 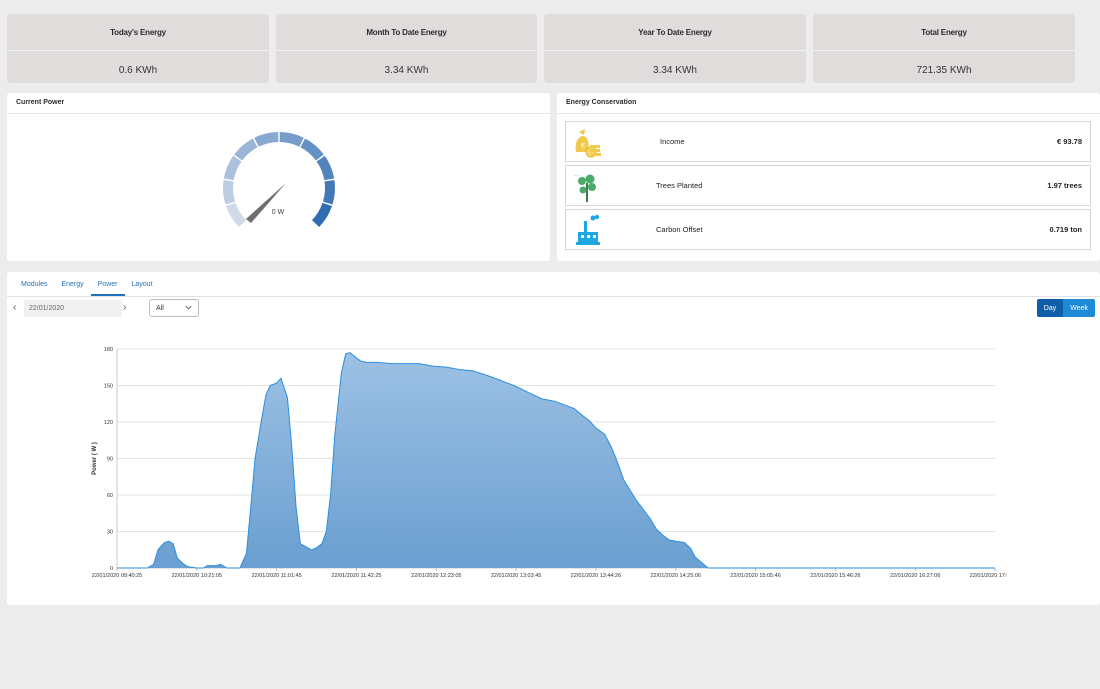 I want to click on x-tick-label: 22/01/2020 13:03:45, so click(x=516, y=576).